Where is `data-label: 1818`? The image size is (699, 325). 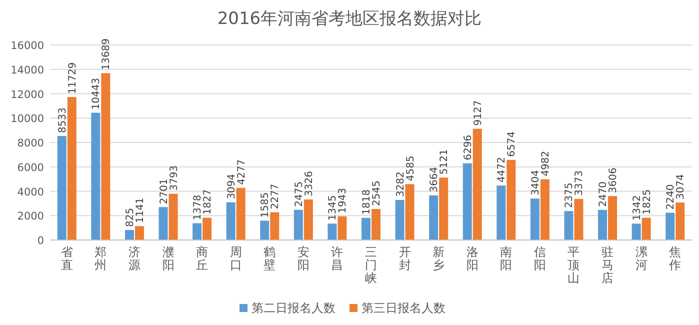 data-label: 1818 is located at coordinates (367, 202).